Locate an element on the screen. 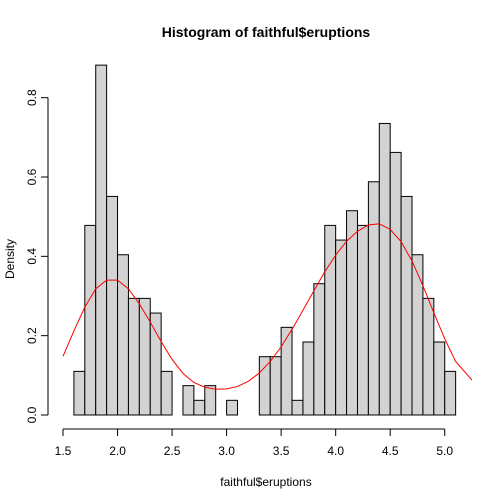  y-tick-label: 0.4 is located at coordinates (32, 256).